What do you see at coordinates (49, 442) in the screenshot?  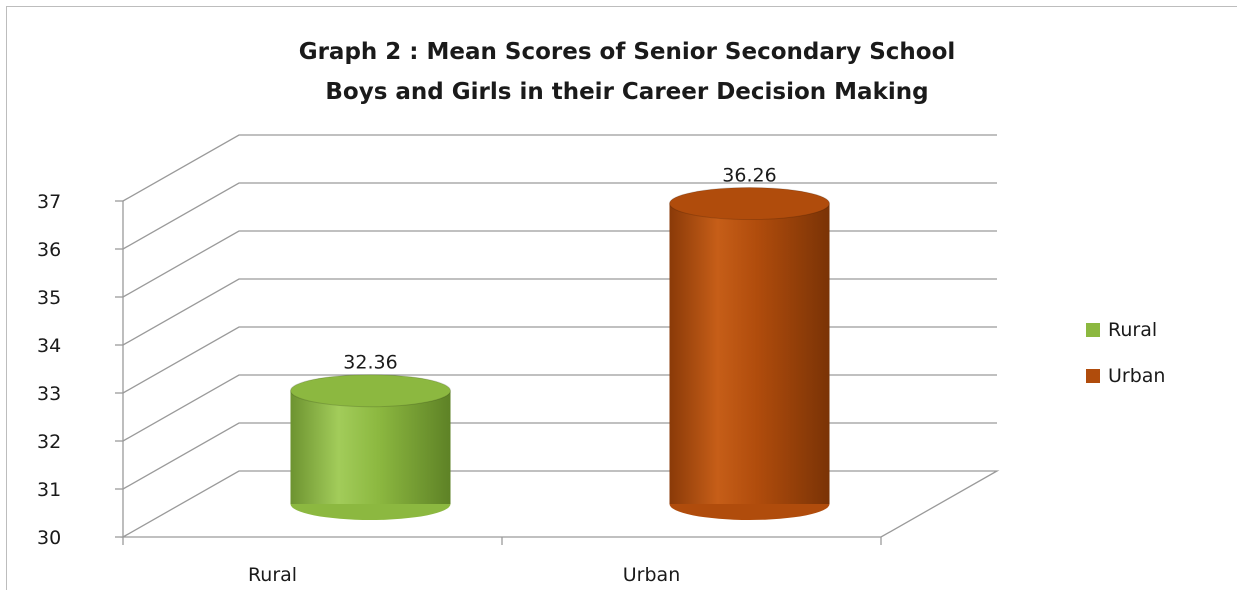 I see `y-tick-label: 32` at bounding box center [49, 442].